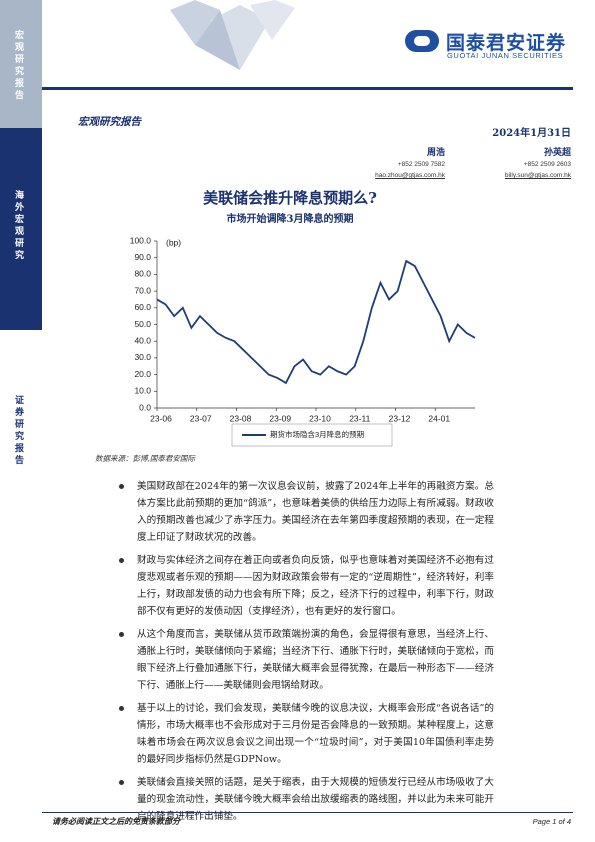  Describe the element at coordinates (505, 55) in the screenshot. I see `logo-en: GUOTAI JUNAN SECURITIES` at that location.